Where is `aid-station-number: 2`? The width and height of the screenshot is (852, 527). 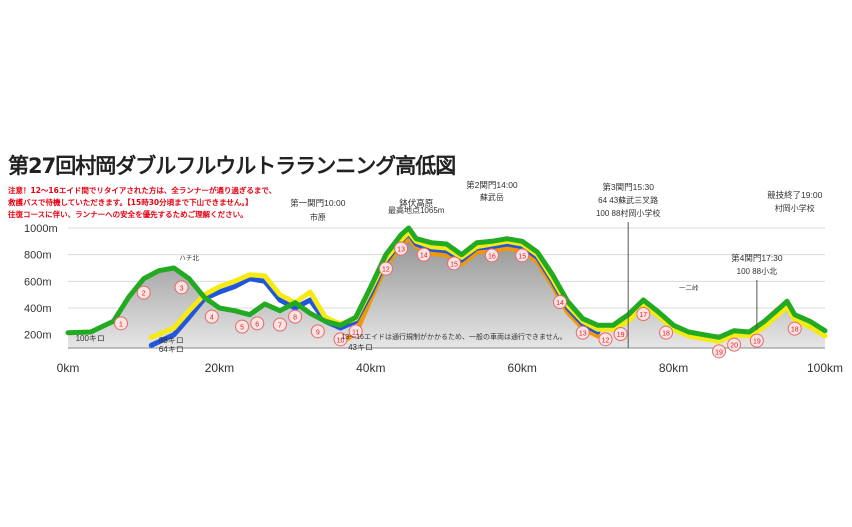
aid-station-number: 2 is located at coordinates (144, 294).